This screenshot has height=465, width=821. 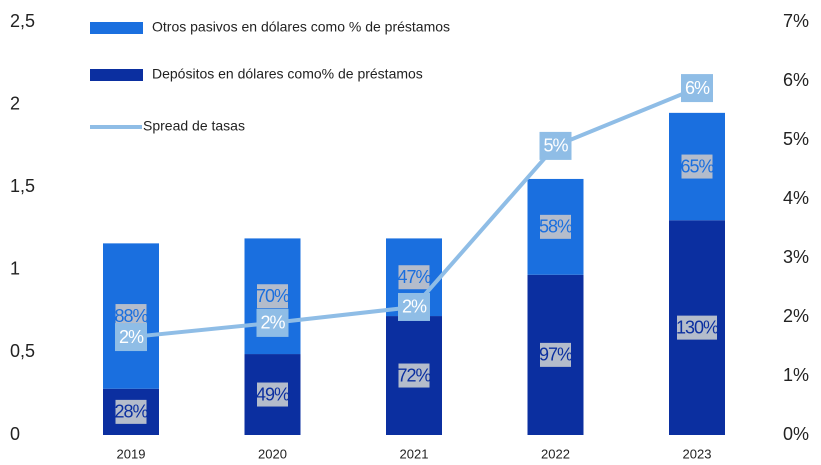 I want to click on legend-label: Depósitos en dólares como% de préstamos, so click(x=287, y=74).